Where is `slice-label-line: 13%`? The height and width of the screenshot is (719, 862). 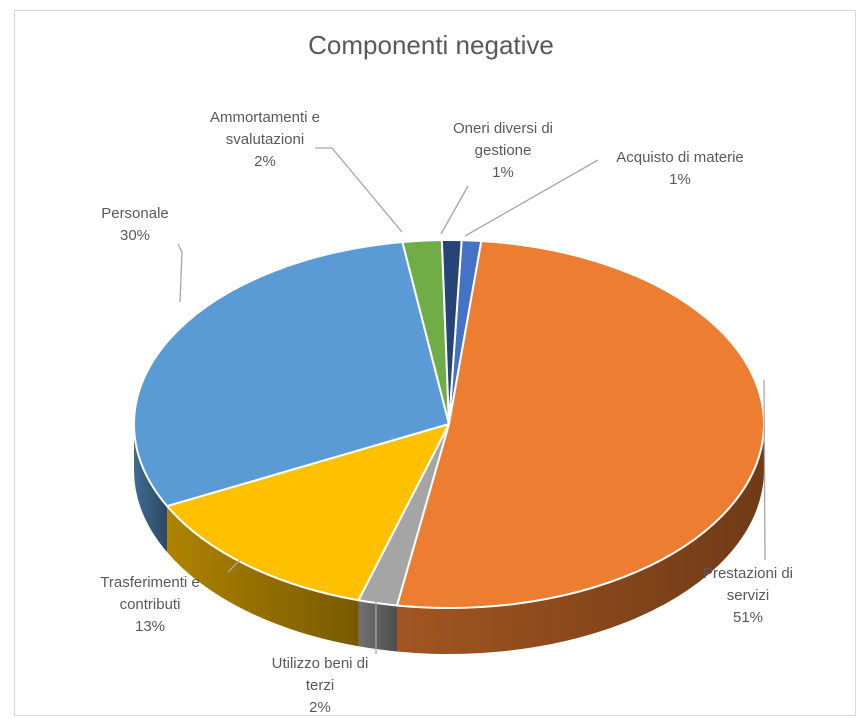 slice-label-line: 13% is located at coordinates (150, 626).